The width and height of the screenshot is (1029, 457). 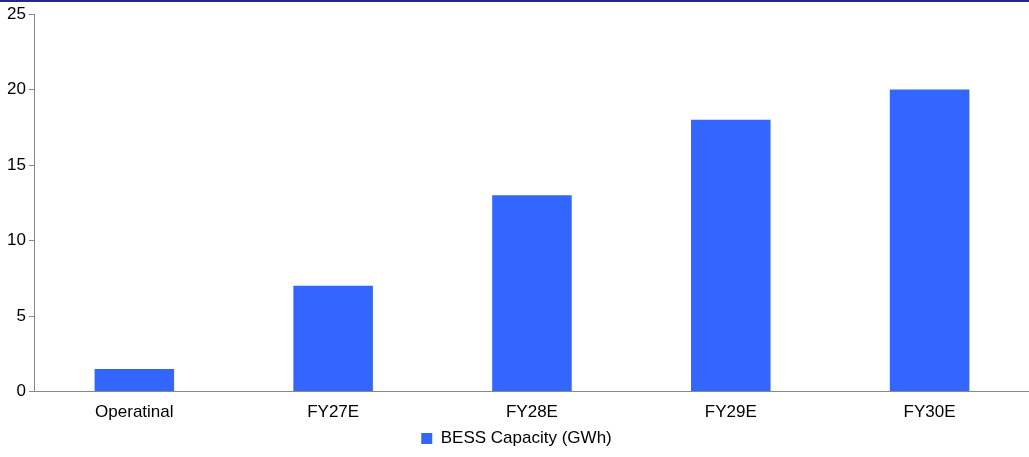 I want to click on x-tick-label: FY30E, so click(x=929, y=412).